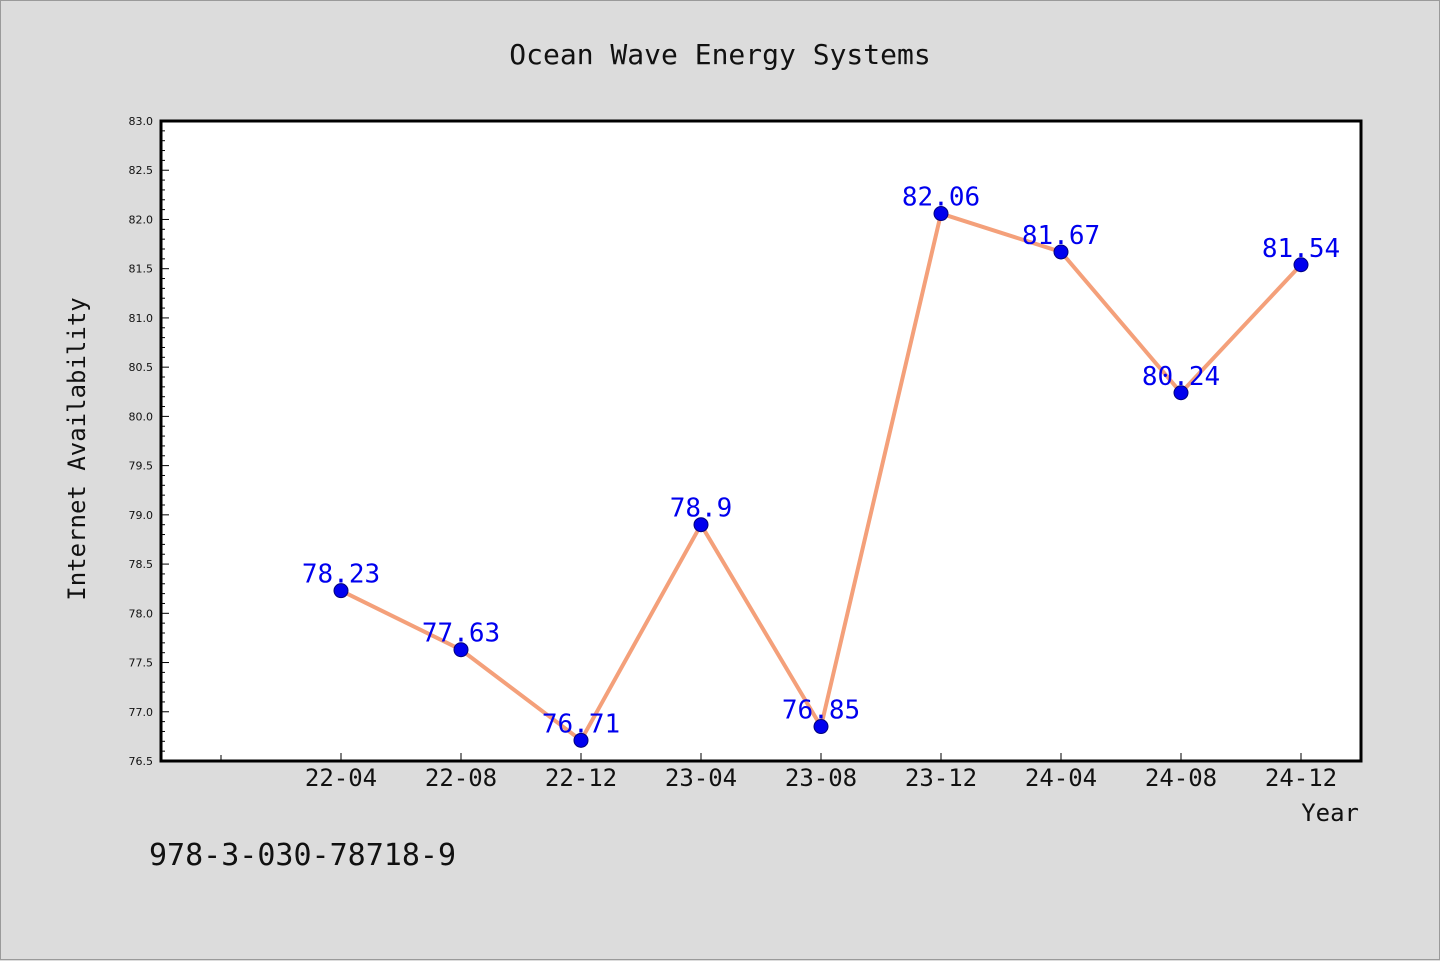 This screenshot has height=961, width=1440. Describe the element at coordinates (461, 778) in the screenshot. I see `x-tick-label: 22-08` at that location.